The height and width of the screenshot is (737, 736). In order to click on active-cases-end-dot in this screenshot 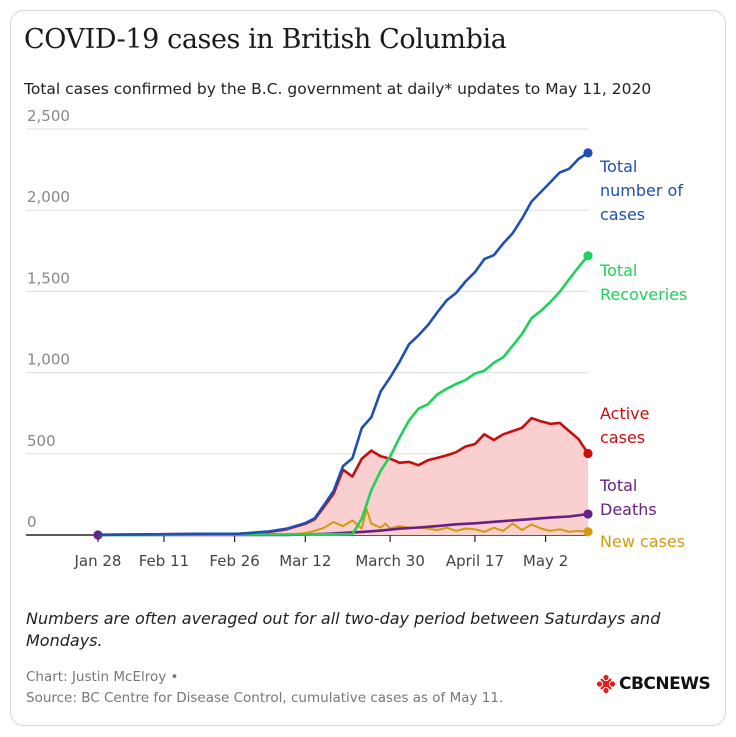, I will do `click(588, 453)`.